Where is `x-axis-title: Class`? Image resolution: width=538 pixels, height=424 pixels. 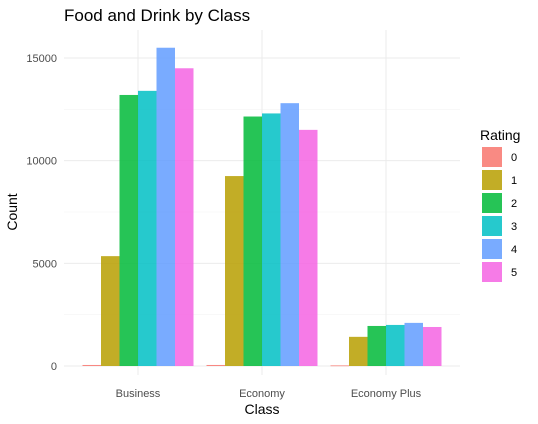 x-axis-title: Class is located at coordinates (261, 409).